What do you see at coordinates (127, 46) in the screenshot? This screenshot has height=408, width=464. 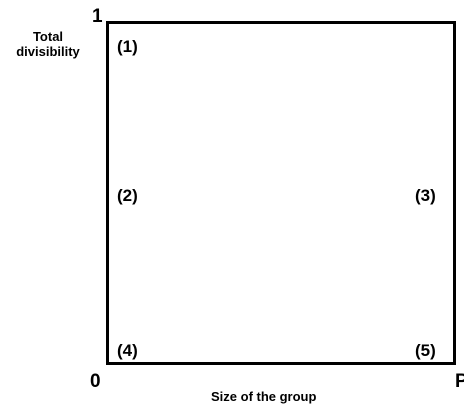 I see `region-label-1: (1)` at bounding box center [127, 46].